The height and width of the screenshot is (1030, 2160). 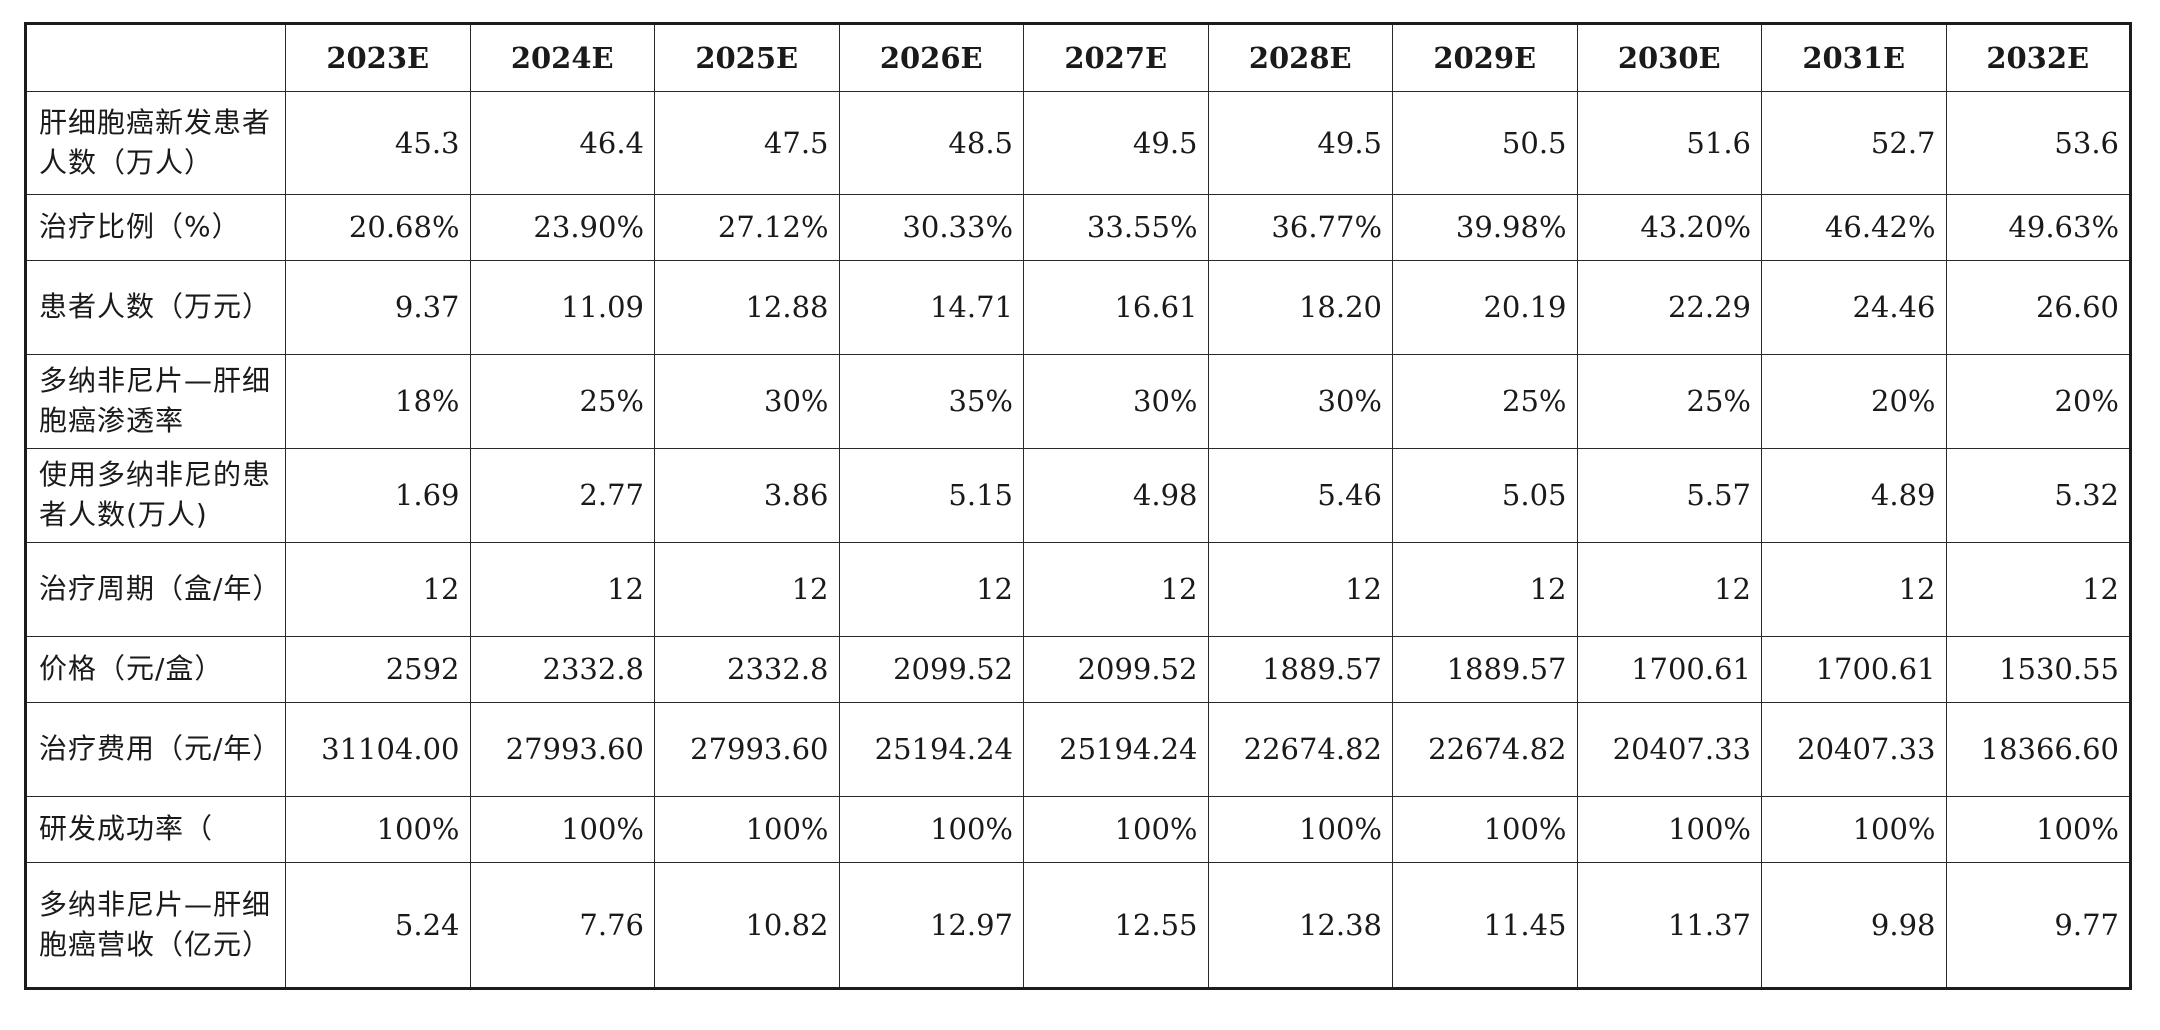 What do you see at coordinates (747, 925) in the screenshot?
I see `cell-revenue: 10.82` at bounding box center [747, 925].